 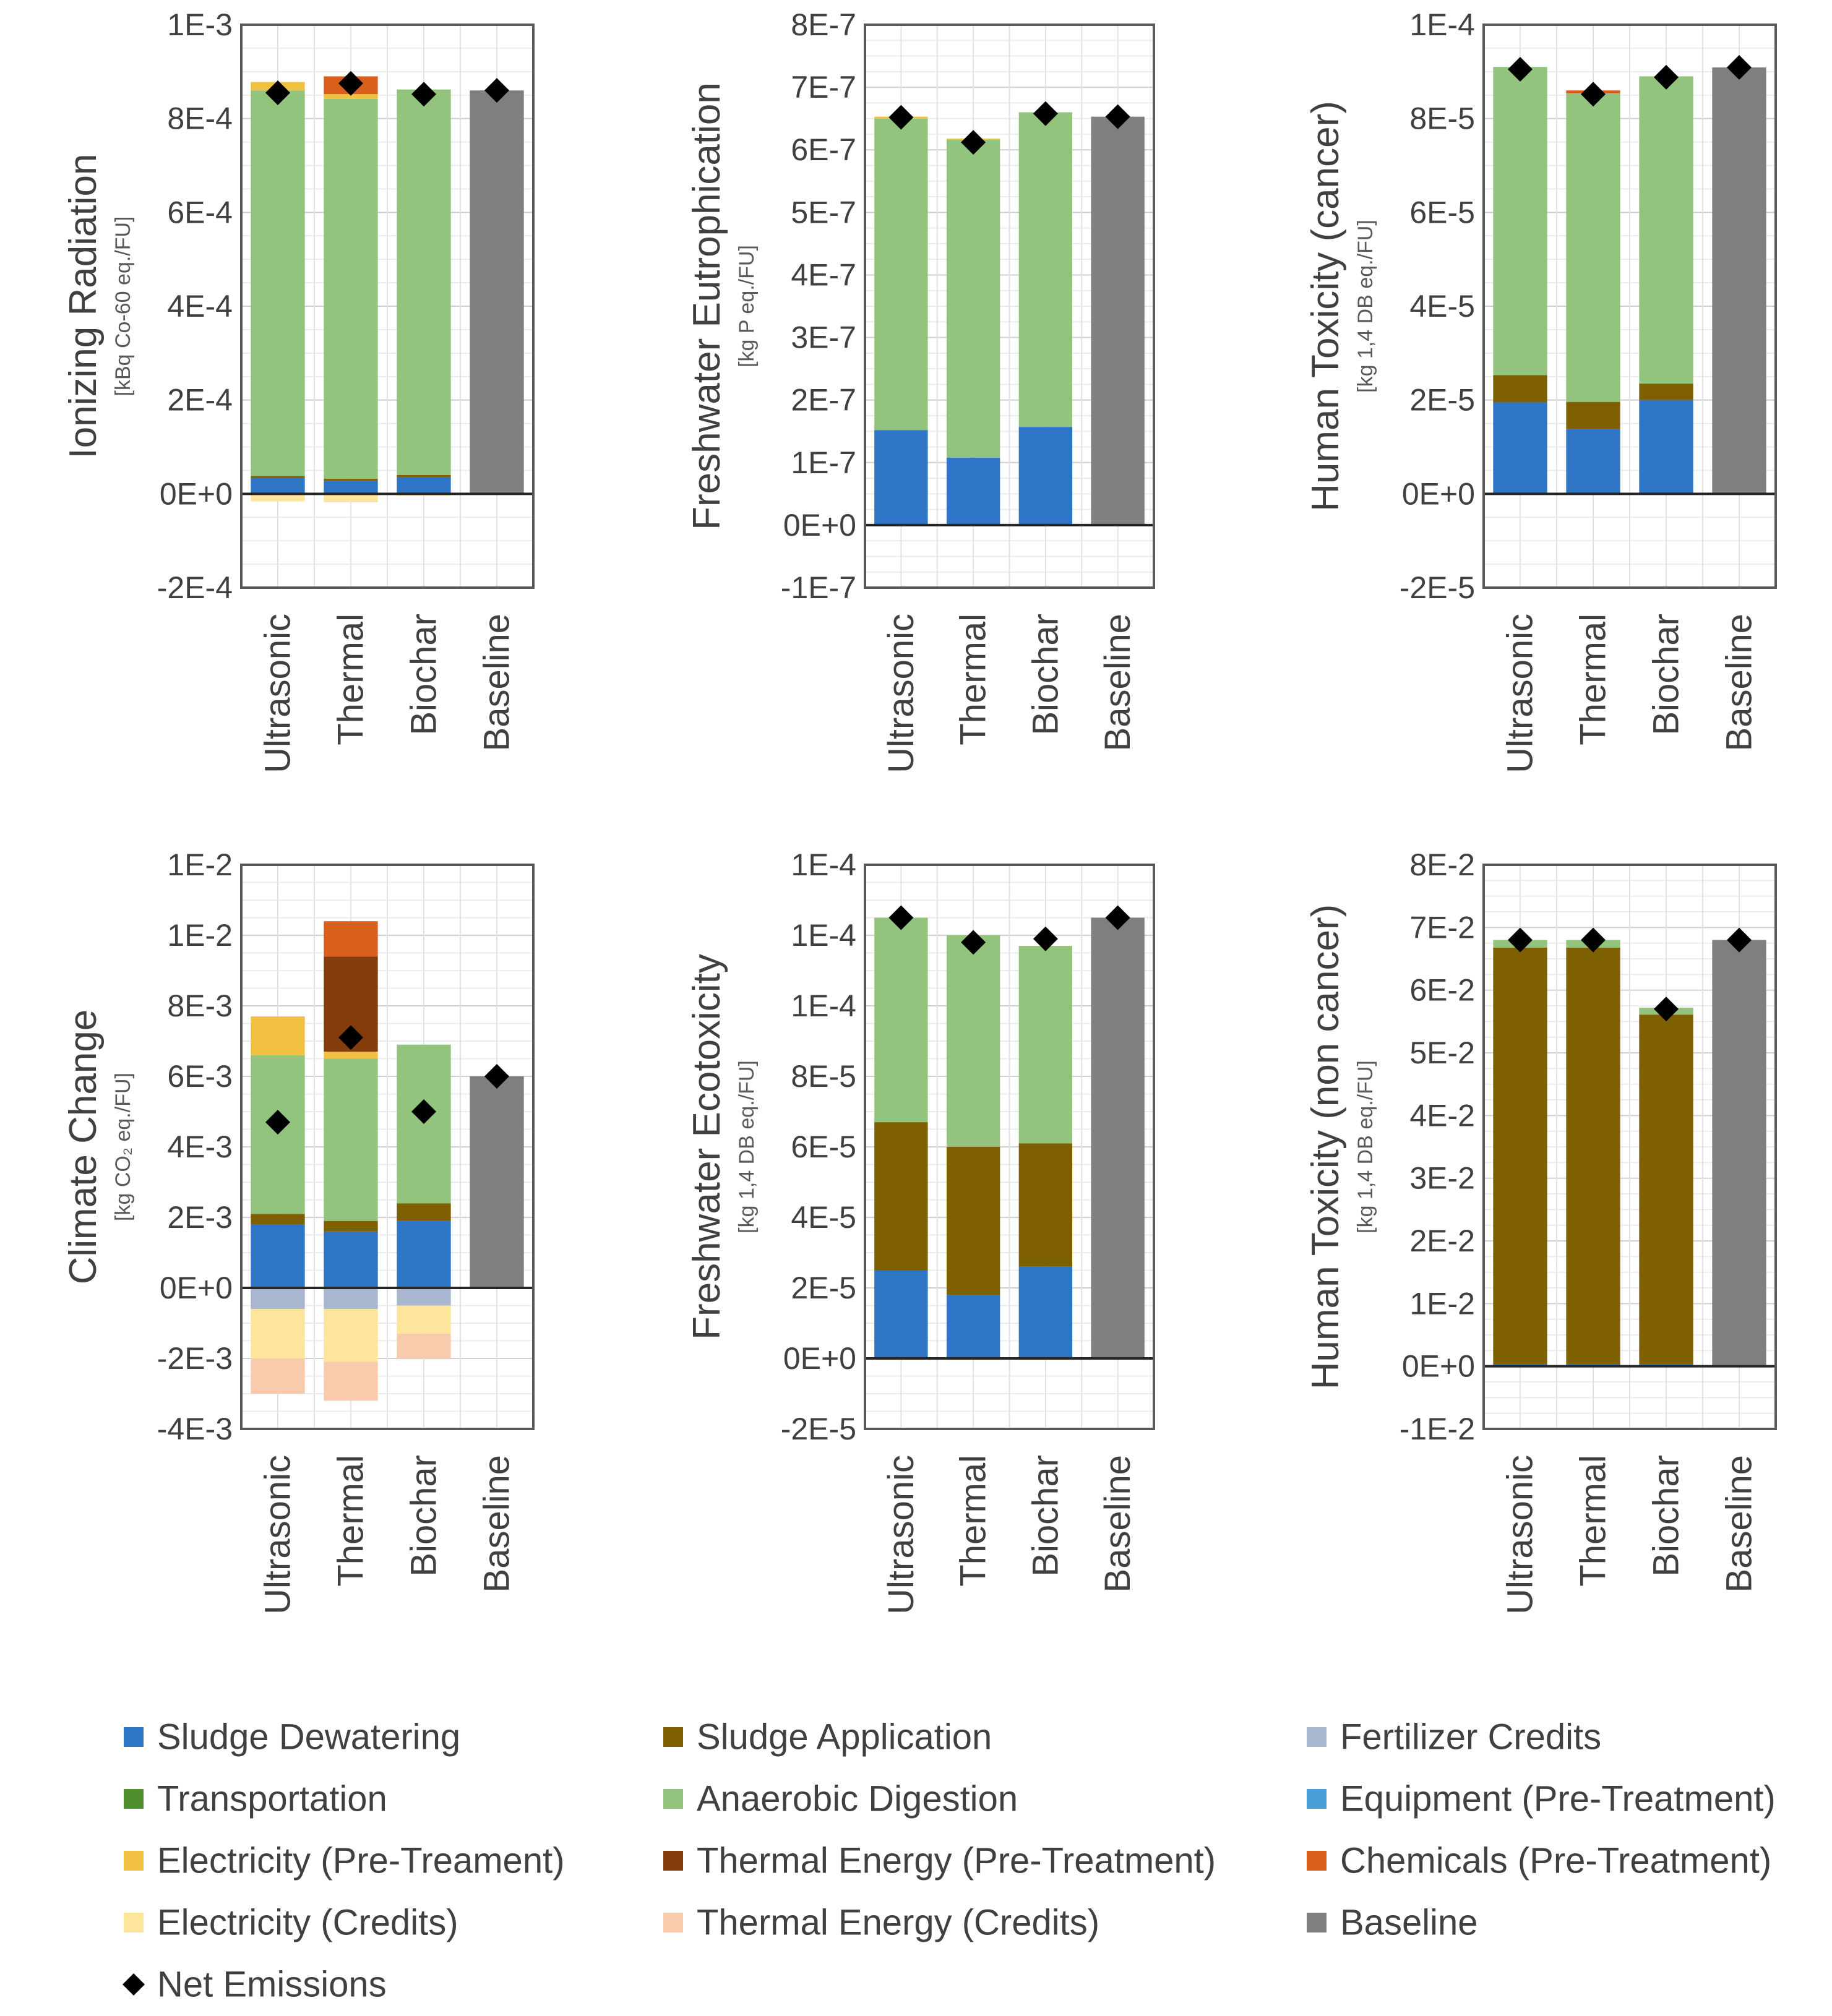 I want to click on y-tick-label: 8E-5, so click(x=823, y=1076).